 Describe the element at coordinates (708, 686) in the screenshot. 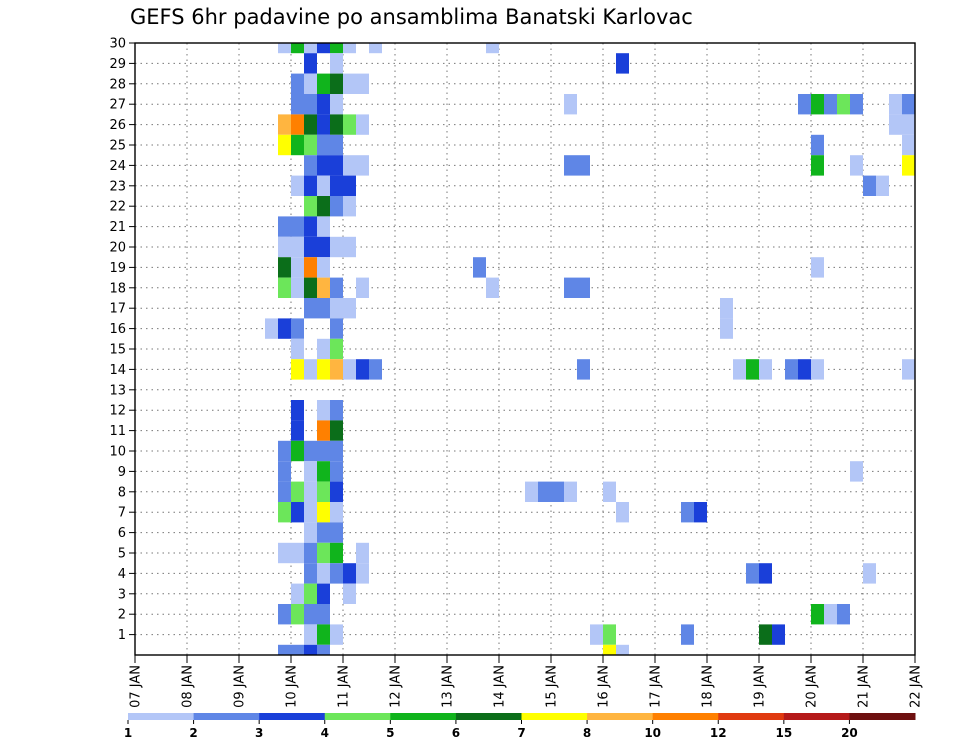

I see `x-tick-label: 18 JAN` at that location.